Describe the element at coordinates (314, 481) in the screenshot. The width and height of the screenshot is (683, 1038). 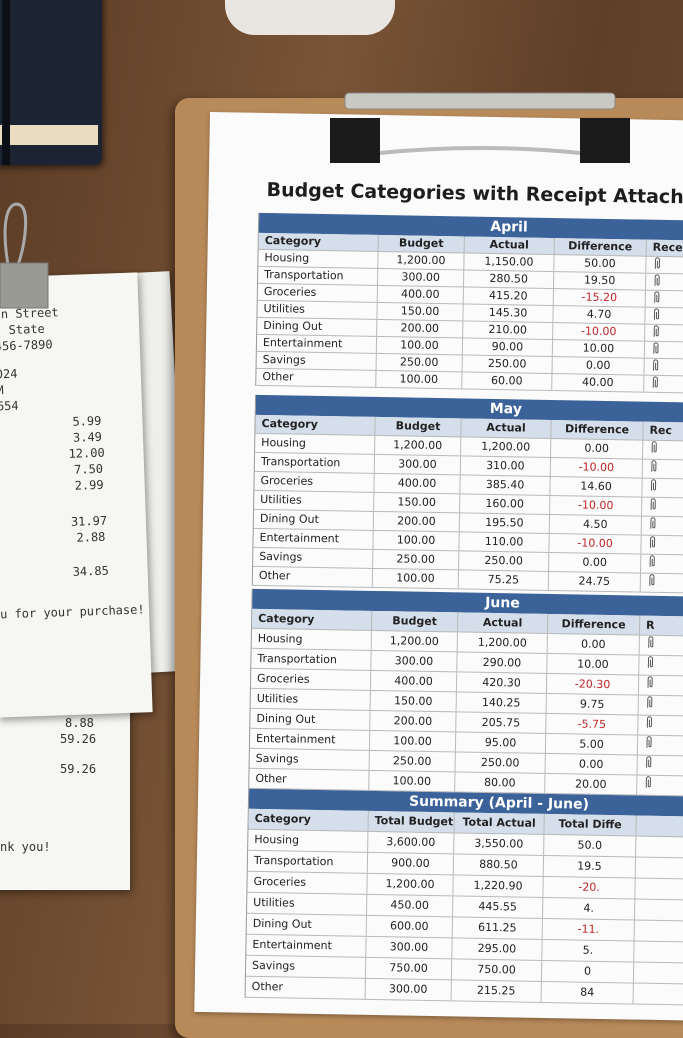
I see `cell: Groceries` at that location.